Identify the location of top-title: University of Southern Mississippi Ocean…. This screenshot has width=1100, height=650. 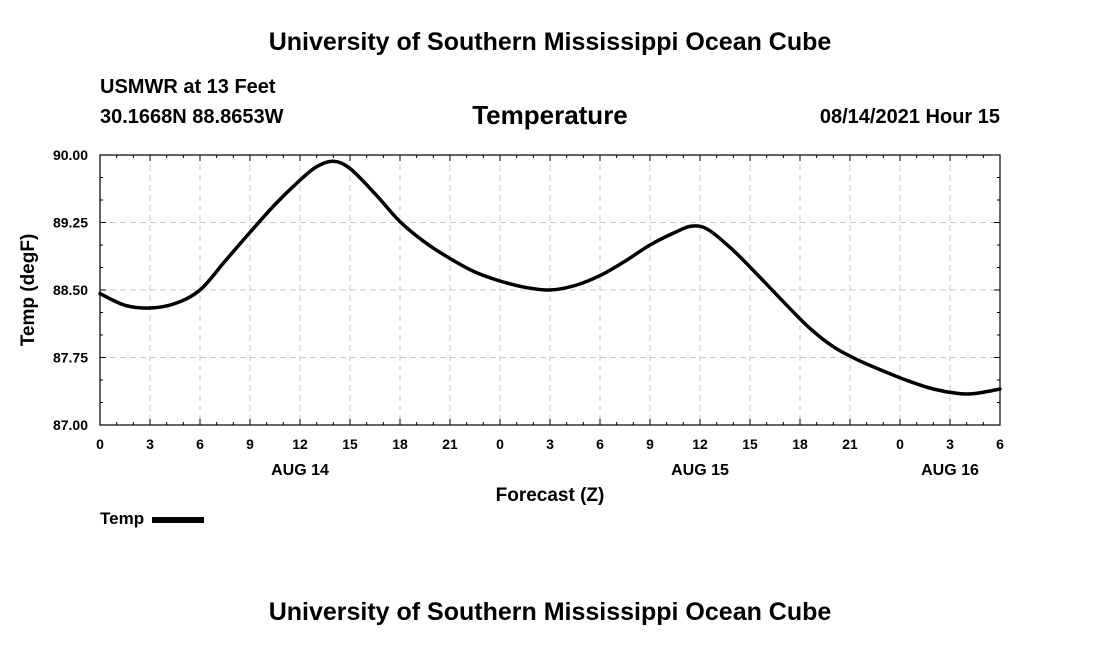
(550, 42).